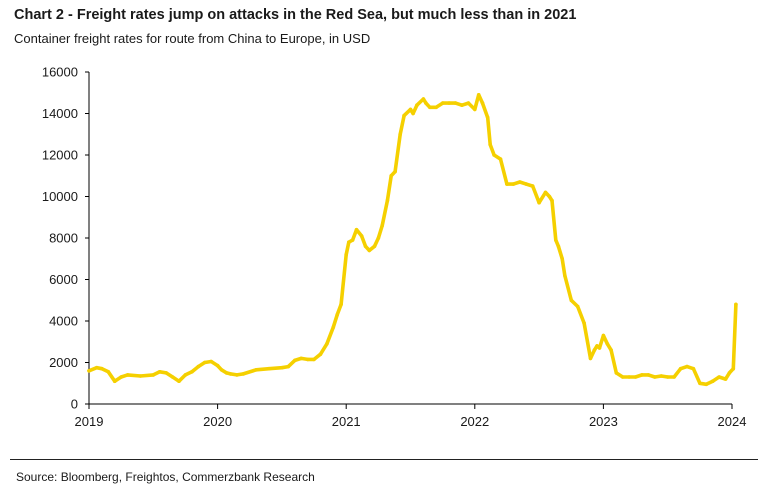 The width and height of the screenshot is (768, 498). I want to click on y-tick-label: 4000, so click(63, 321).